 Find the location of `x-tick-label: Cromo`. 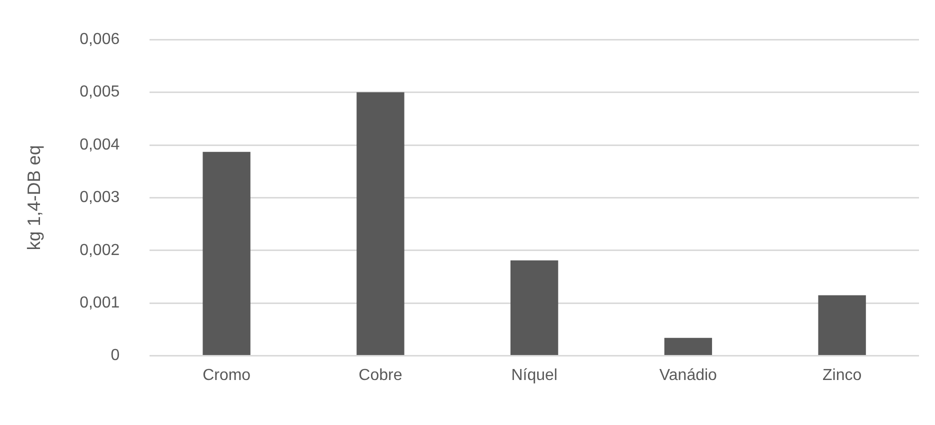

x-tick-label: Cromo is located at coordinates (226, 375).